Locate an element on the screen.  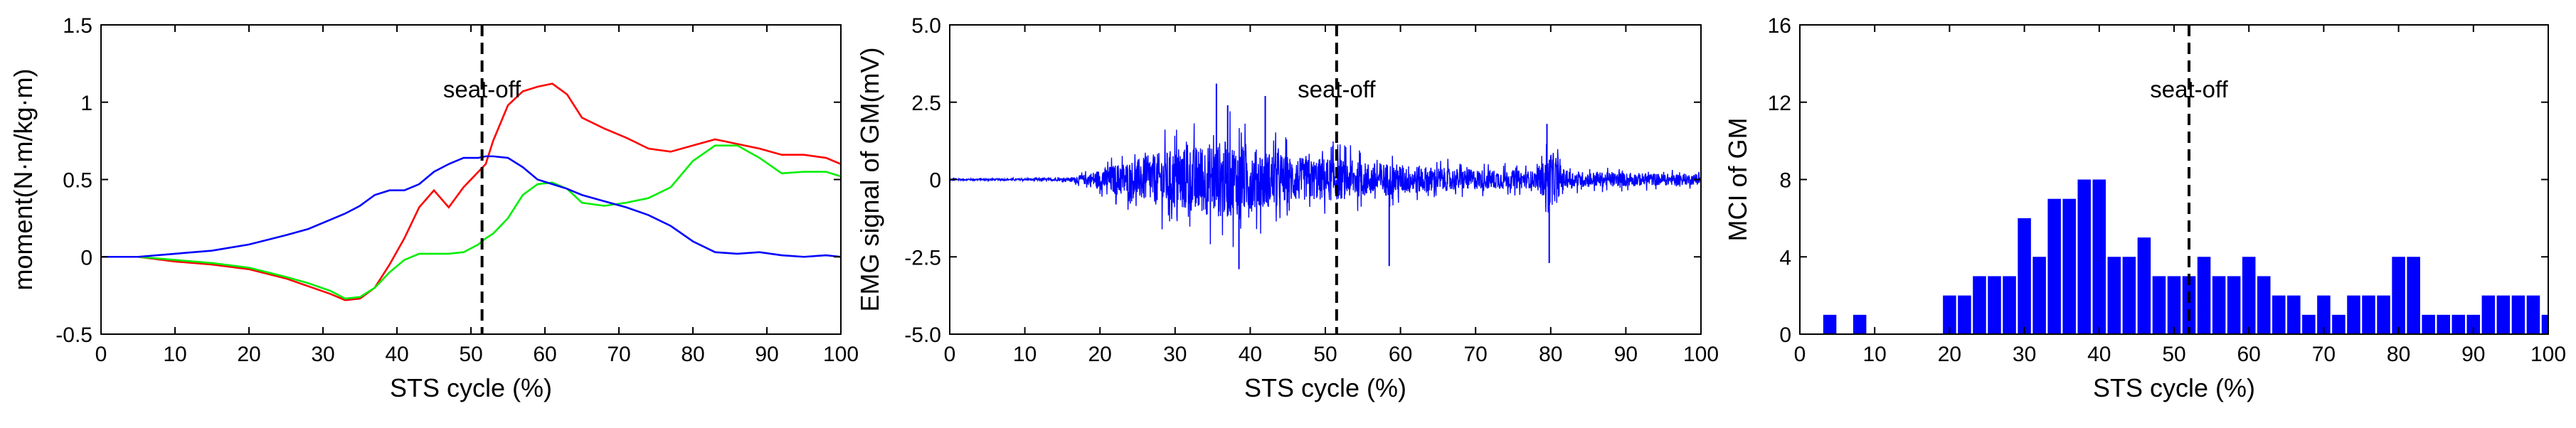
series-line-green is located at coordinates (471, 222).